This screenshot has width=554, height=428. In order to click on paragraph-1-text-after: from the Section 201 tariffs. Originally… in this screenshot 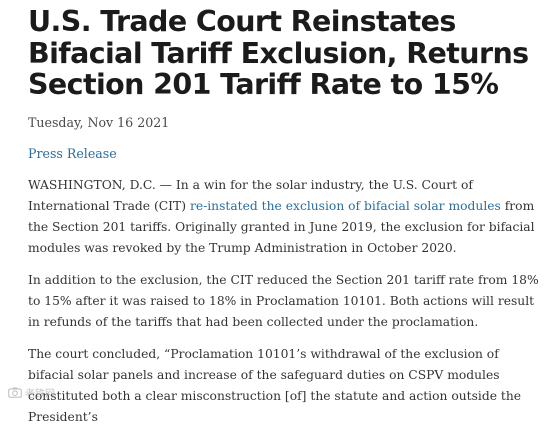, I will do `click(281, 226)`.